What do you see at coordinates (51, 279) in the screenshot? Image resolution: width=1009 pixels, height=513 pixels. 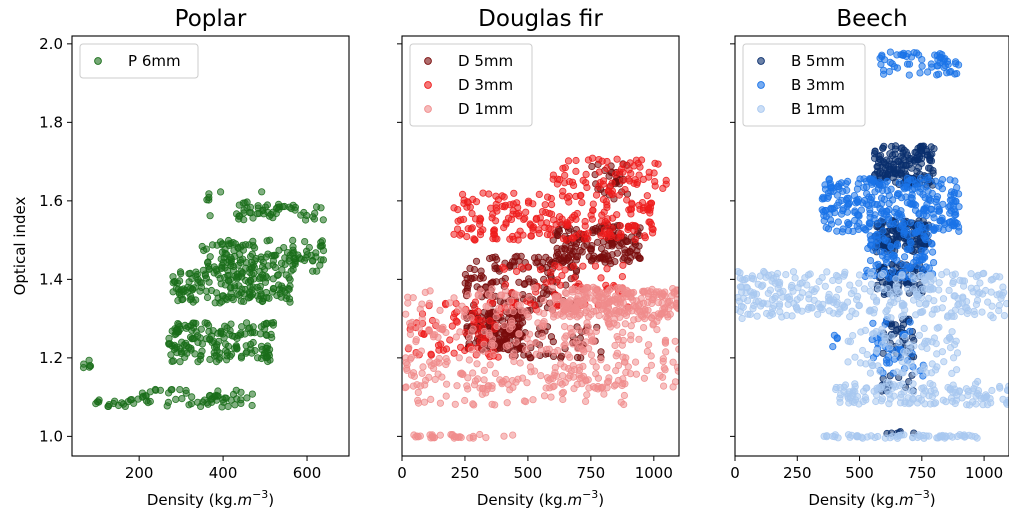 I see `y-tick-label: 1.4` at bounding box center [51, 279].